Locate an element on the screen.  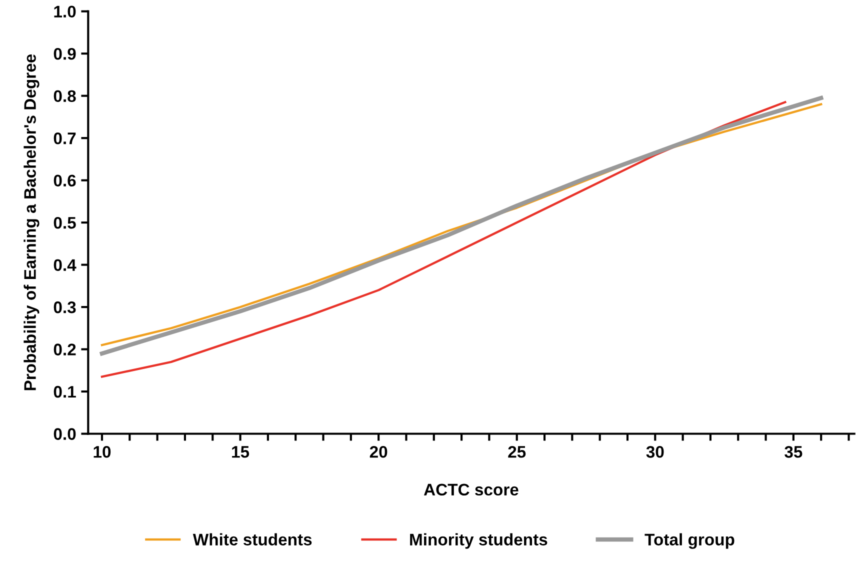
x-tick-label: 15 is located at coordinates (241, 452).